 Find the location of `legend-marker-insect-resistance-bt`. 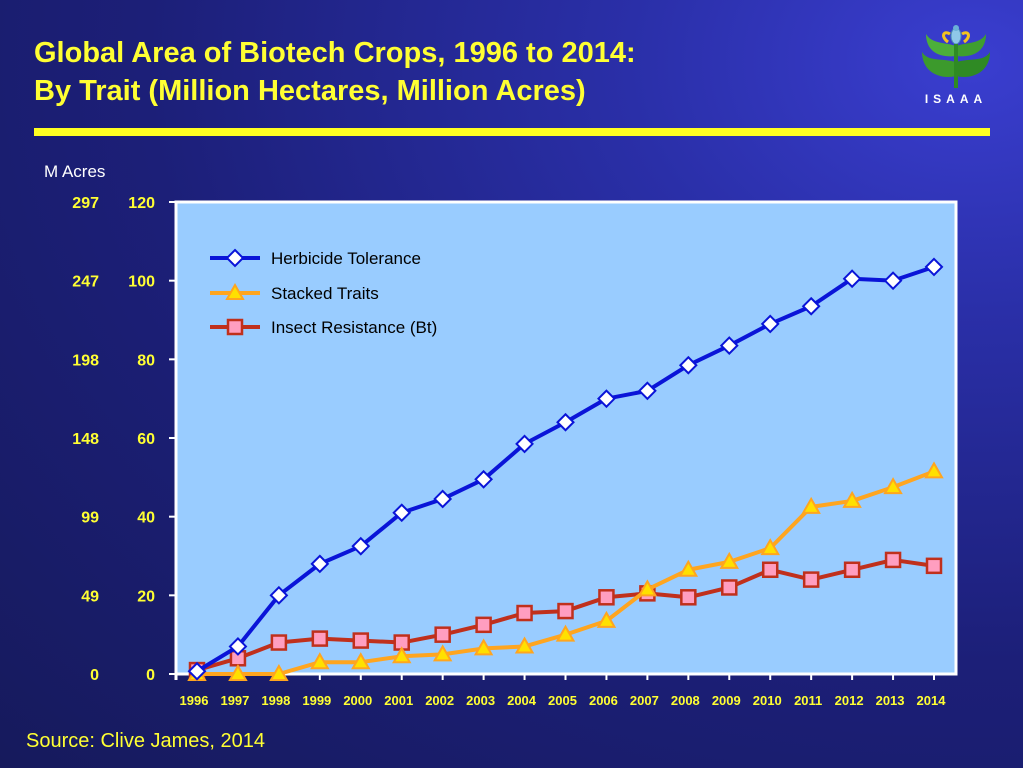

legend-marker-insect-resistance-bt is located at coordinates (235, 327).